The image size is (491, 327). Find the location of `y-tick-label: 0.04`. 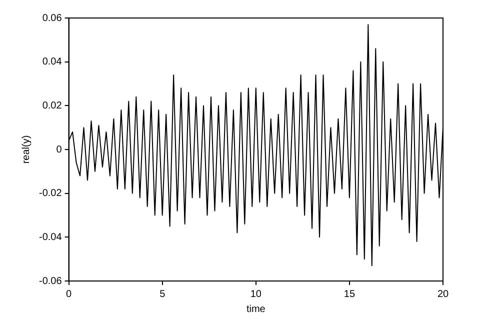

y-tick-label: 0.04 is located at coordinates (52, 62).